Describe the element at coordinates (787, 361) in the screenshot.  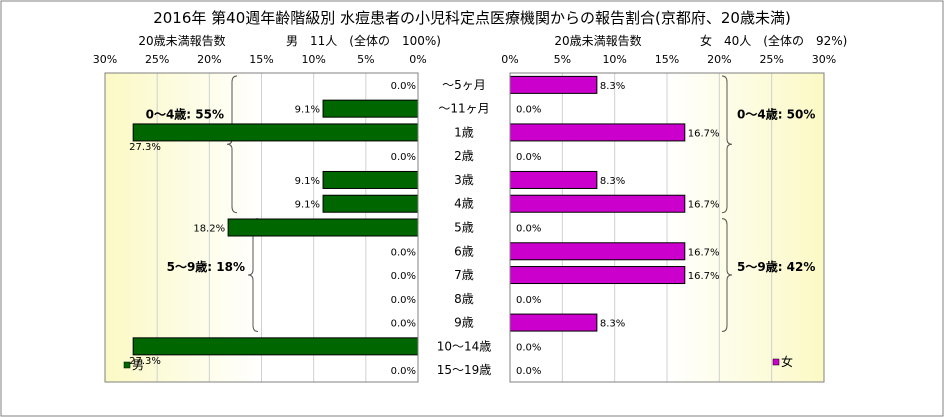
I see `female-legend-label: 女` at that location.